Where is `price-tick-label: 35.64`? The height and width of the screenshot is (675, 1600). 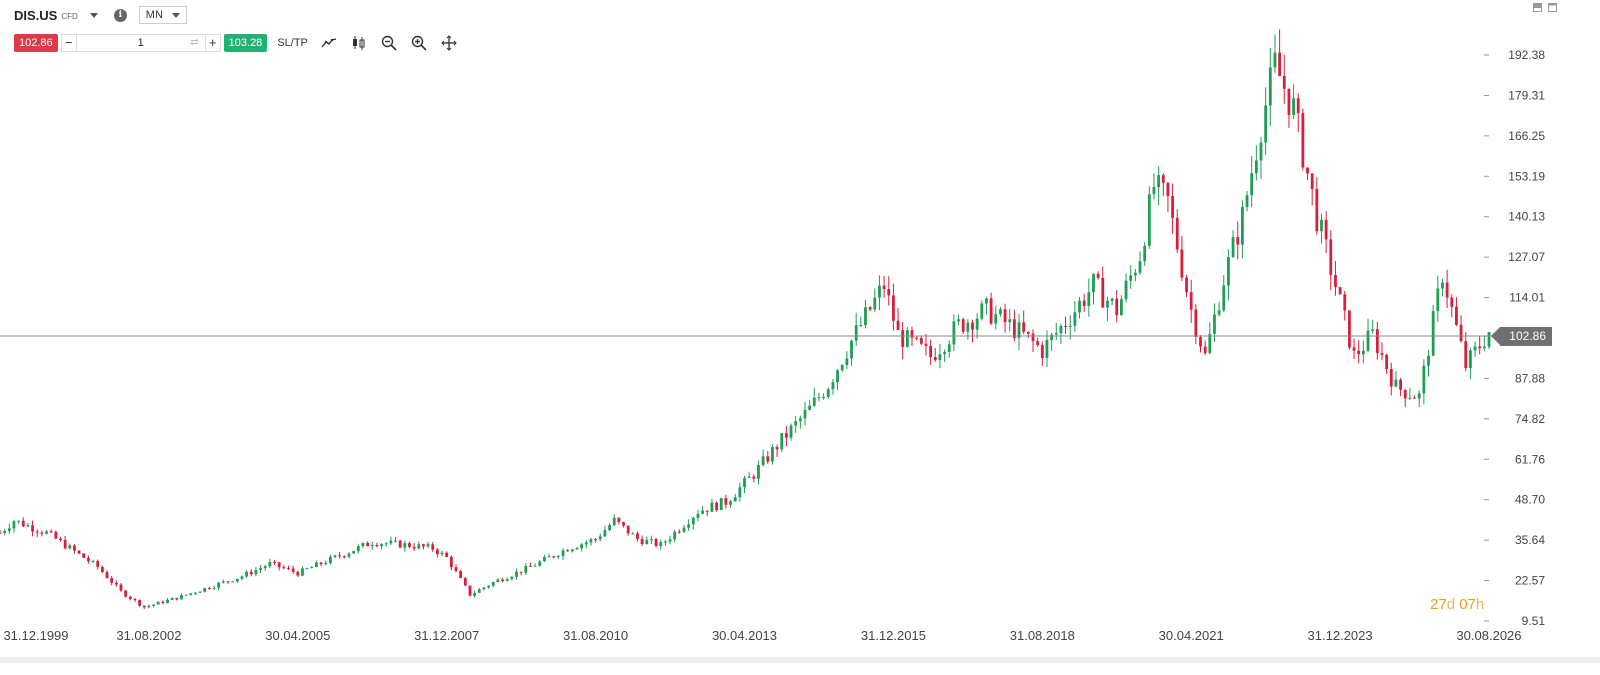
price-tick-label: 35.64 is located at coordinates (1530, 540).